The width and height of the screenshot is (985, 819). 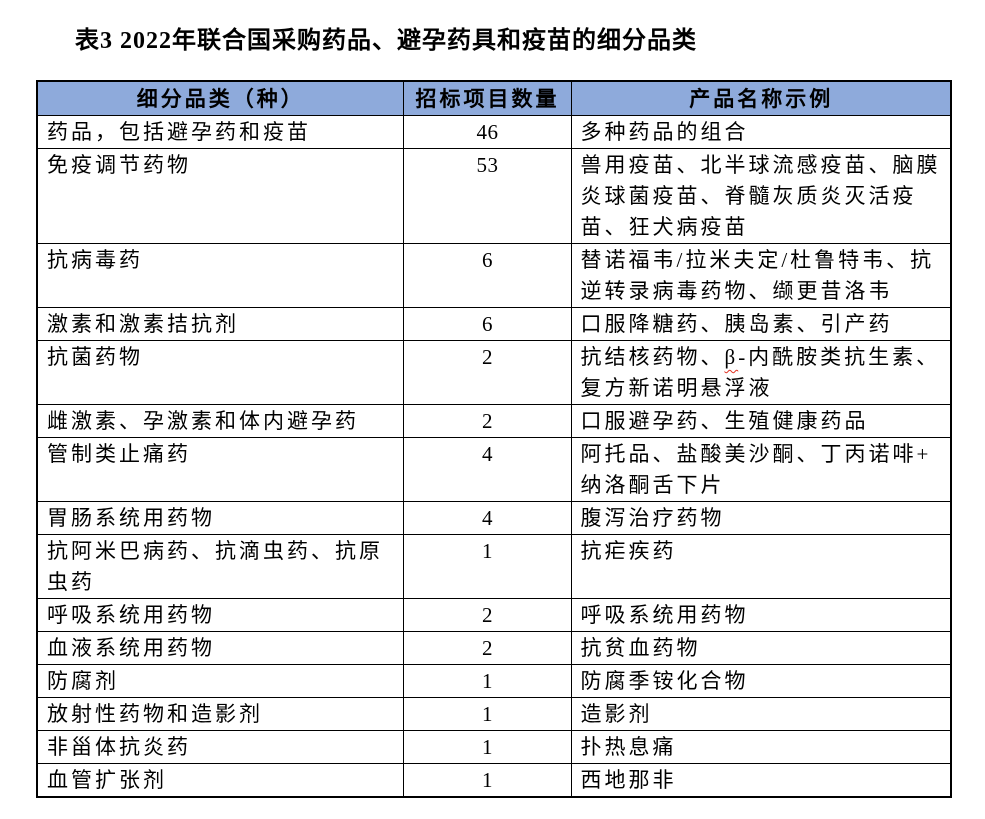 I want to click on table-header: 细分品类（种） 招标项目数量 产品名称示例, so click(x=494, y=98).